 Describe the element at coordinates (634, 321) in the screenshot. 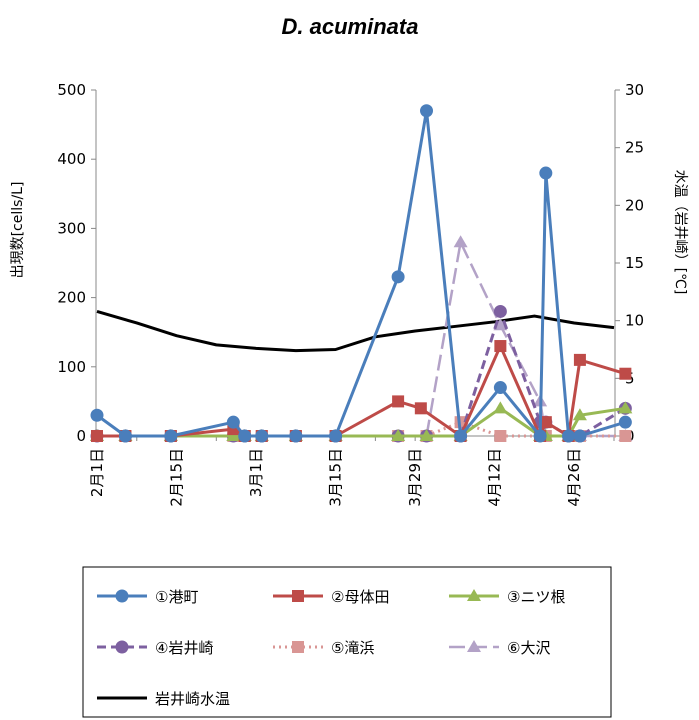

I see `right-tick-label: 10` at that location.